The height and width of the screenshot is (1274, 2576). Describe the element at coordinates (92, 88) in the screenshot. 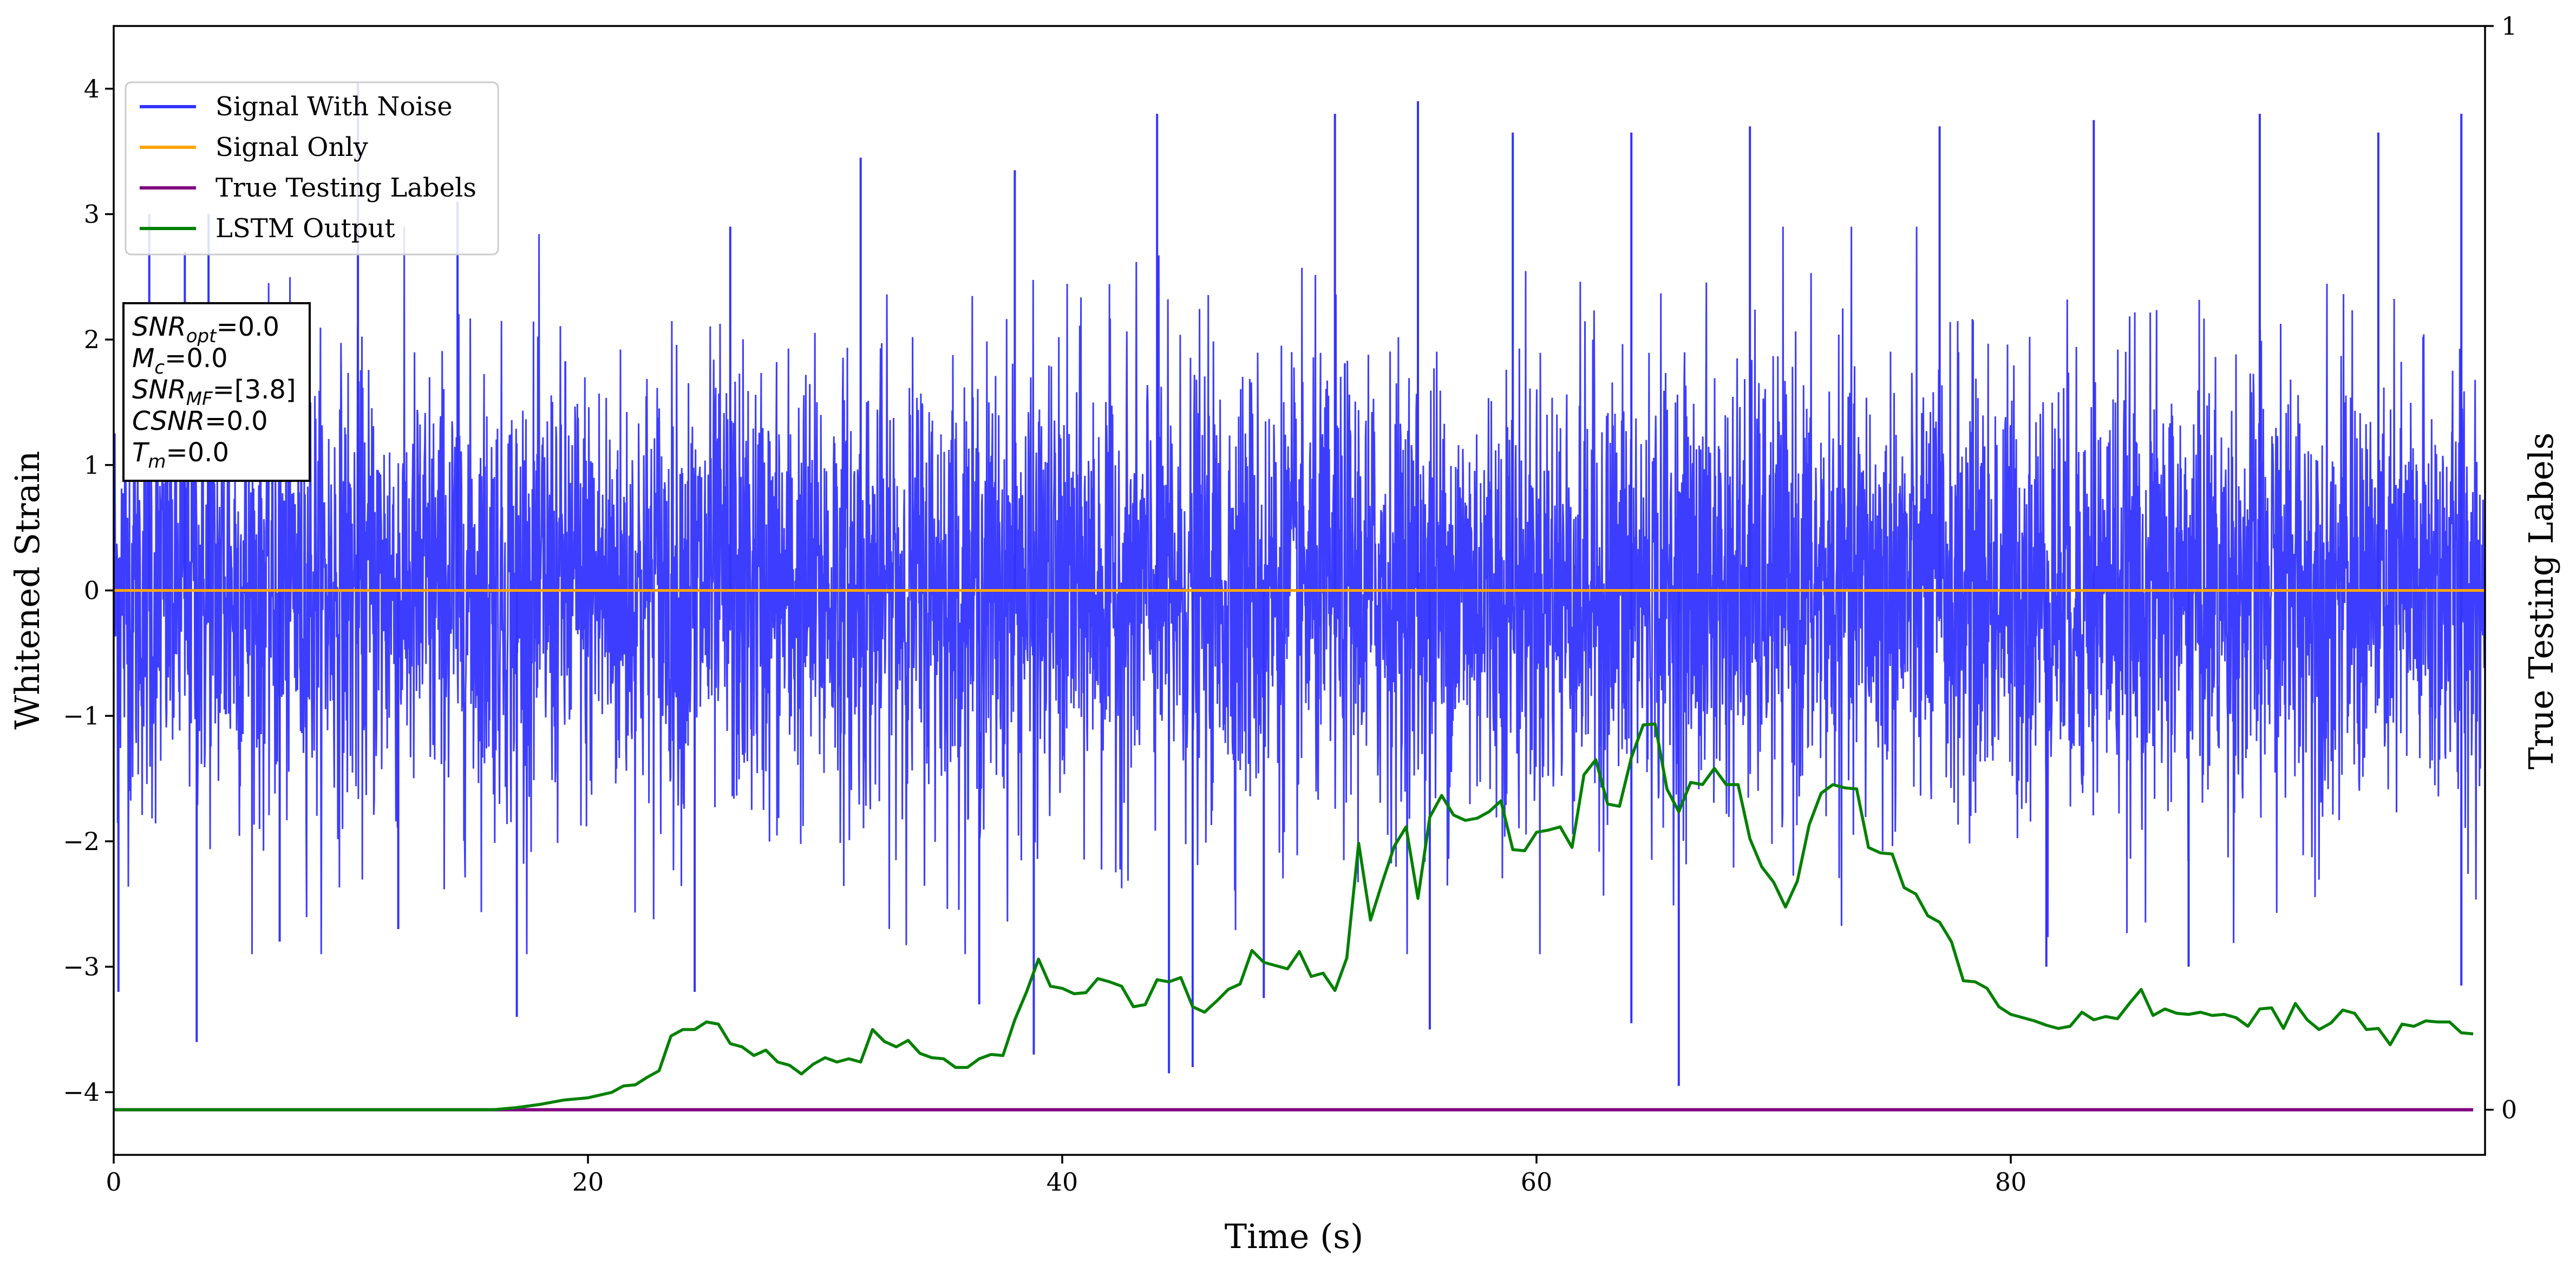

I see `y-tick-label: 4` at that location.